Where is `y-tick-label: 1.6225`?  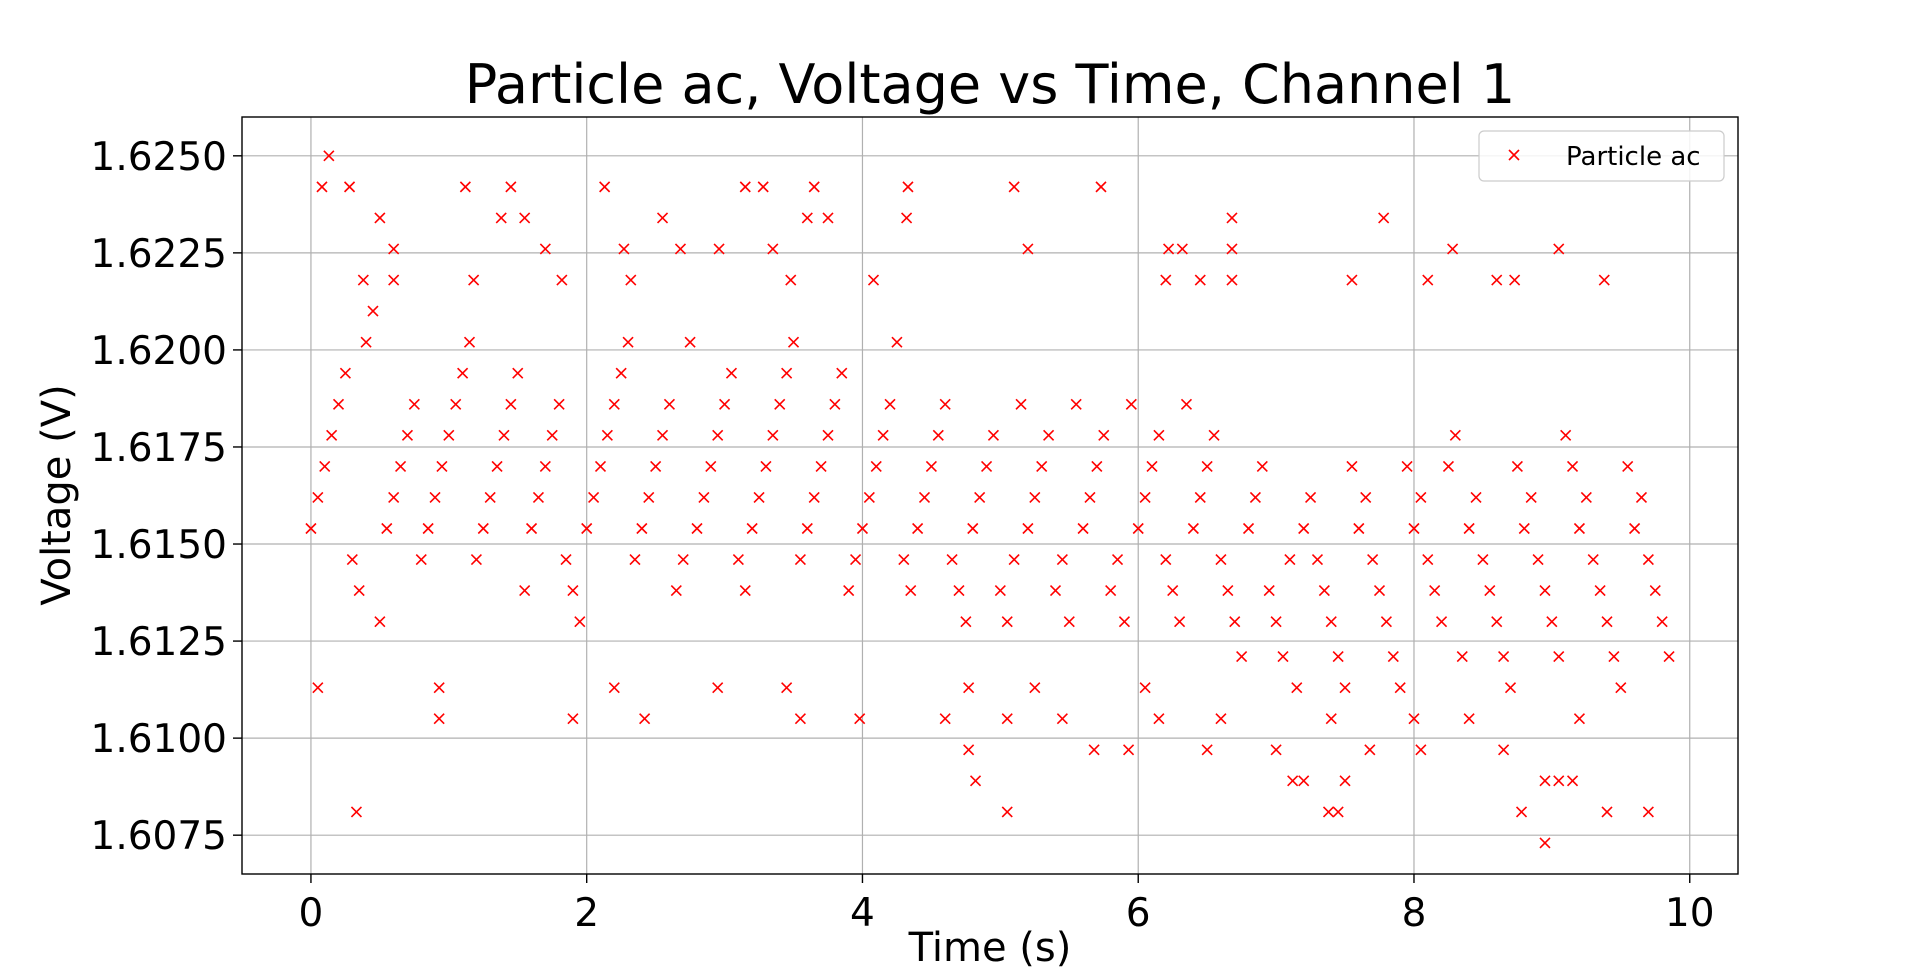
y-tick-label: 1.6225 is located at coordinates (159, 254).